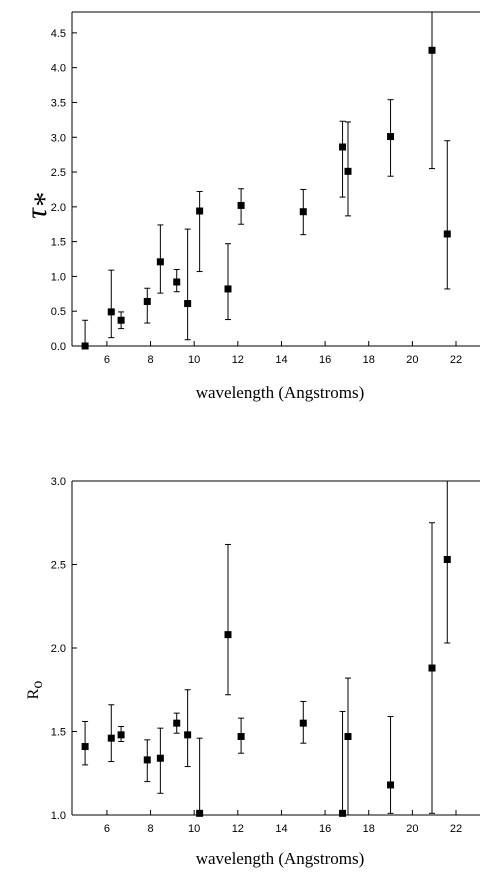 Image resolution: width=480 pixels, height=872 pixels. I want to click on top-y-tick-label: 0.5, so click(58, 312).